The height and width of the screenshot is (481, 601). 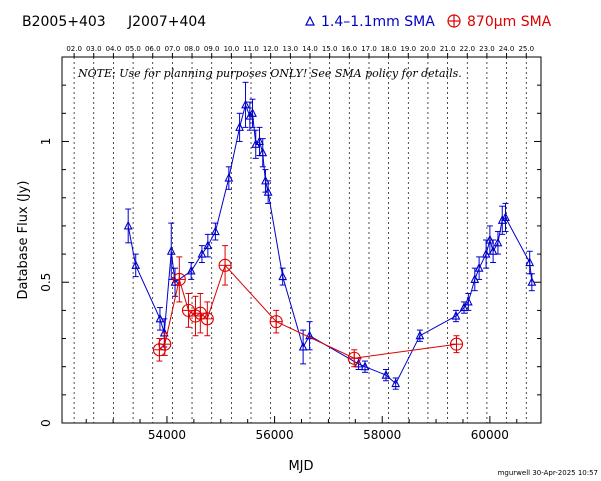 I want to click on y-tick-label: 0.5, so click(x=46, y=282).